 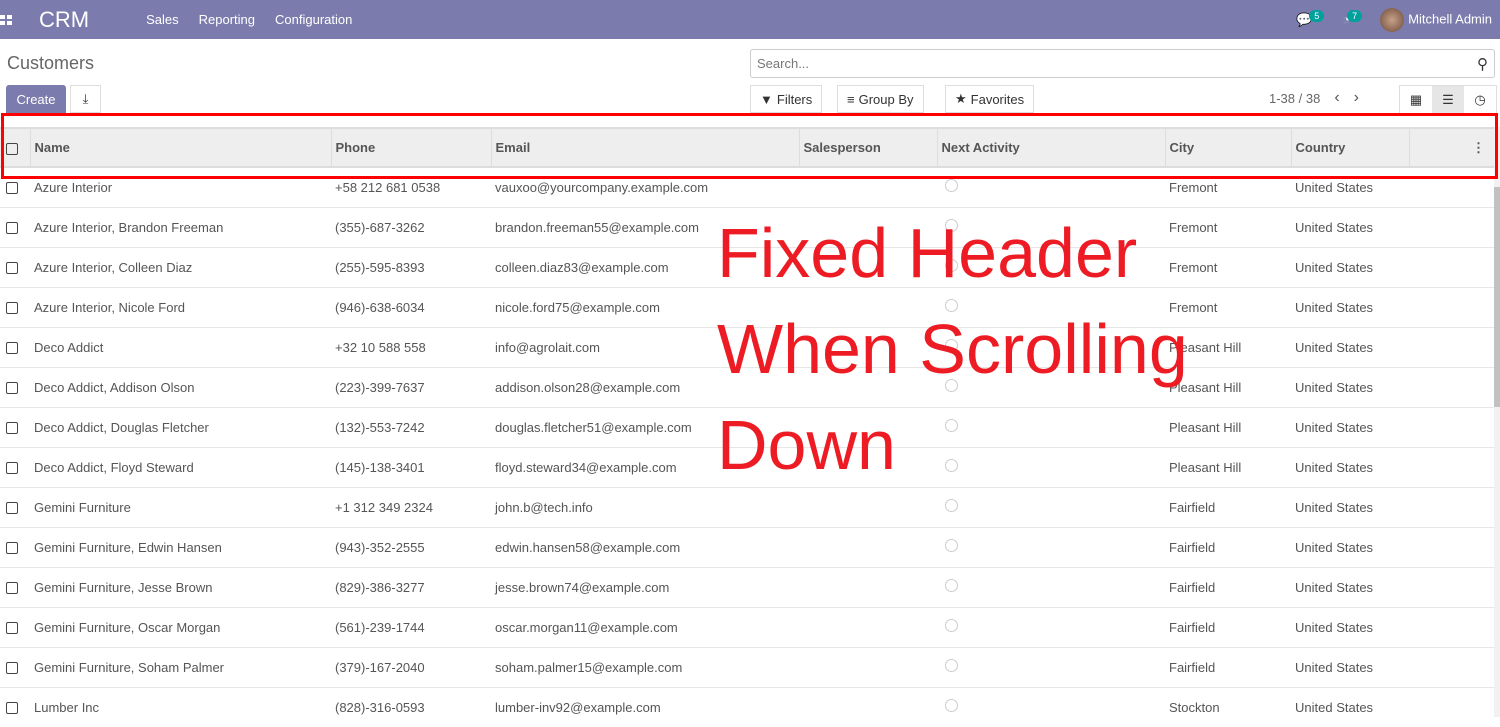 I want to click on activities-button: ◔ 7, so click(x=1352, y=18).